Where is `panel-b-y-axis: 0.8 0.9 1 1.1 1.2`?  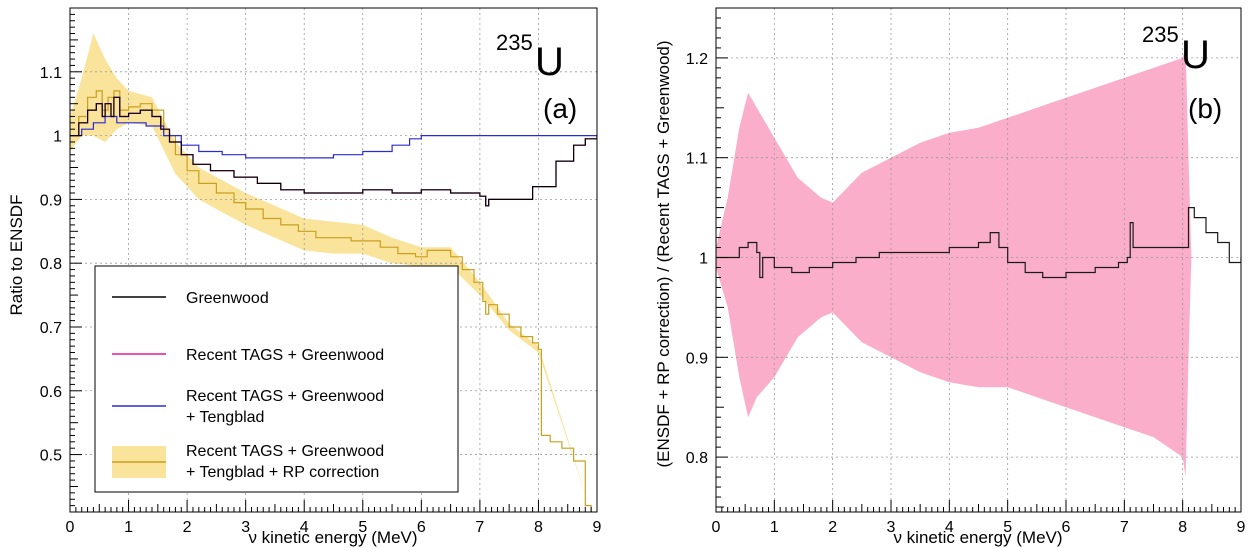 panel-b-y-axis: 0.8 0.9 1 1.1 1.2 is located at coordinates (707, 257).